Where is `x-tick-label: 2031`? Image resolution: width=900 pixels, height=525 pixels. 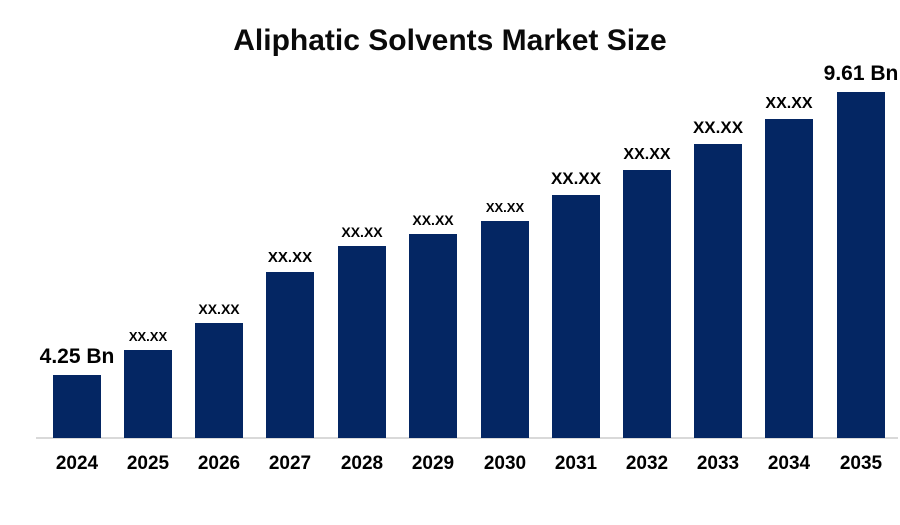 x-tick-label: 2031 is located at coordinates (576, 463).